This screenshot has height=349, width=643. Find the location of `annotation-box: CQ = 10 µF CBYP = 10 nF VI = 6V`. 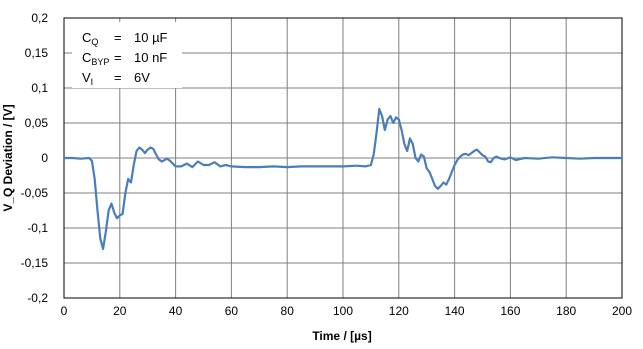

annotation-box: CQ = 10 µF CBYP = 10 nF VI = 6V is located at coordinates (127, 55).